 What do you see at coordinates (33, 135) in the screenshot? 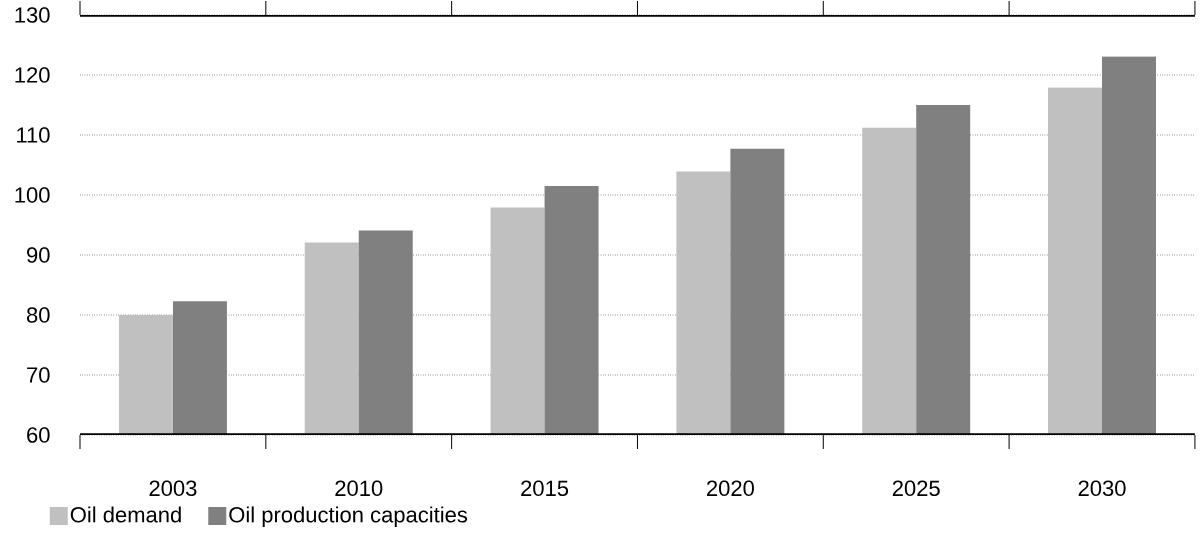
I see `y-tick-label: 110` at bounding box center [33, 135].